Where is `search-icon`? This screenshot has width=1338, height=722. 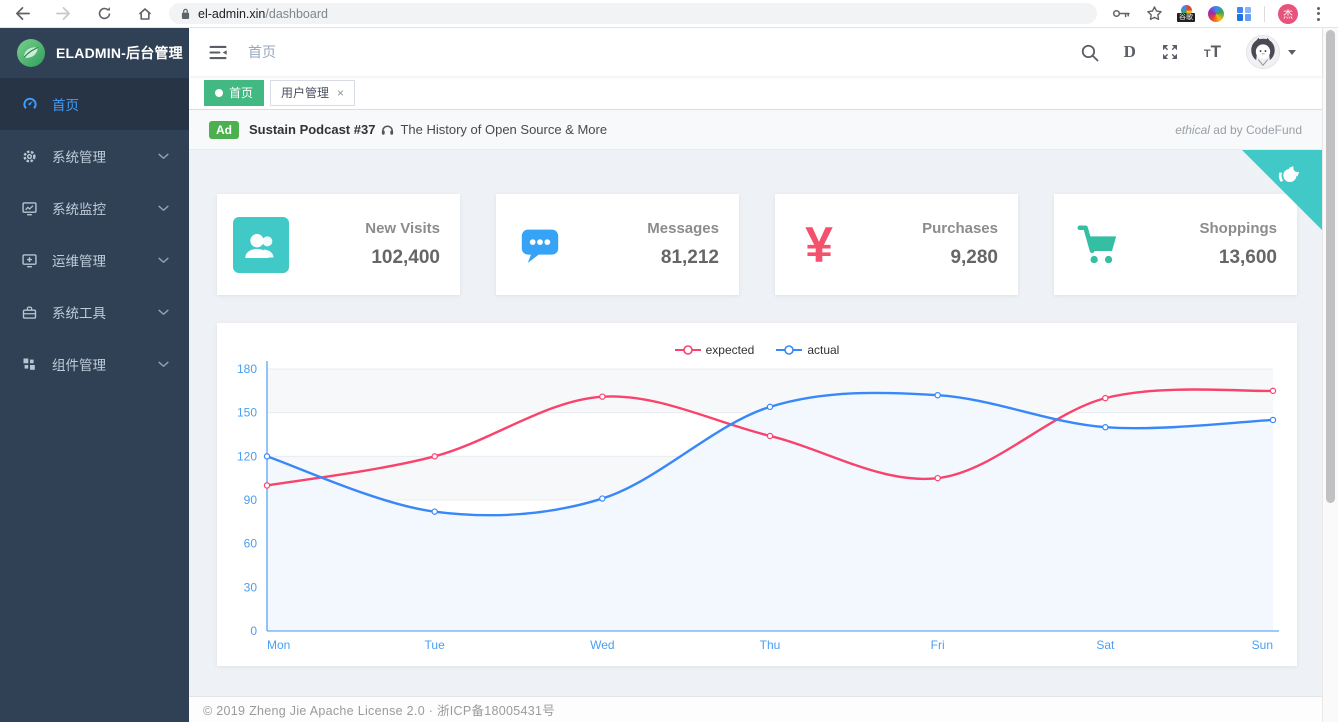
search-icon is located at coordinates (1089, 52).